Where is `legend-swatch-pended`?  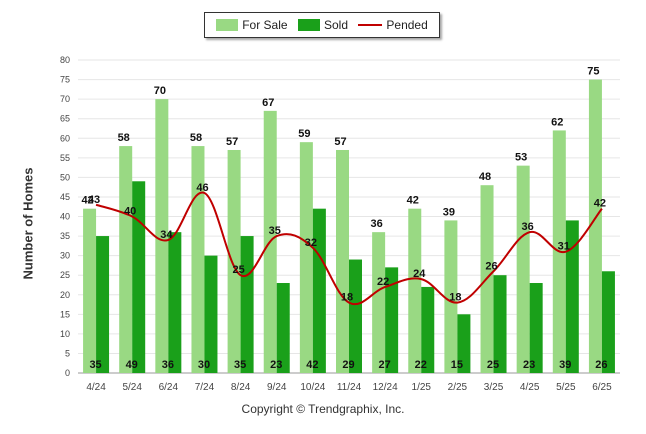 legend-swatch-pended is located at coordinates (370, 25).